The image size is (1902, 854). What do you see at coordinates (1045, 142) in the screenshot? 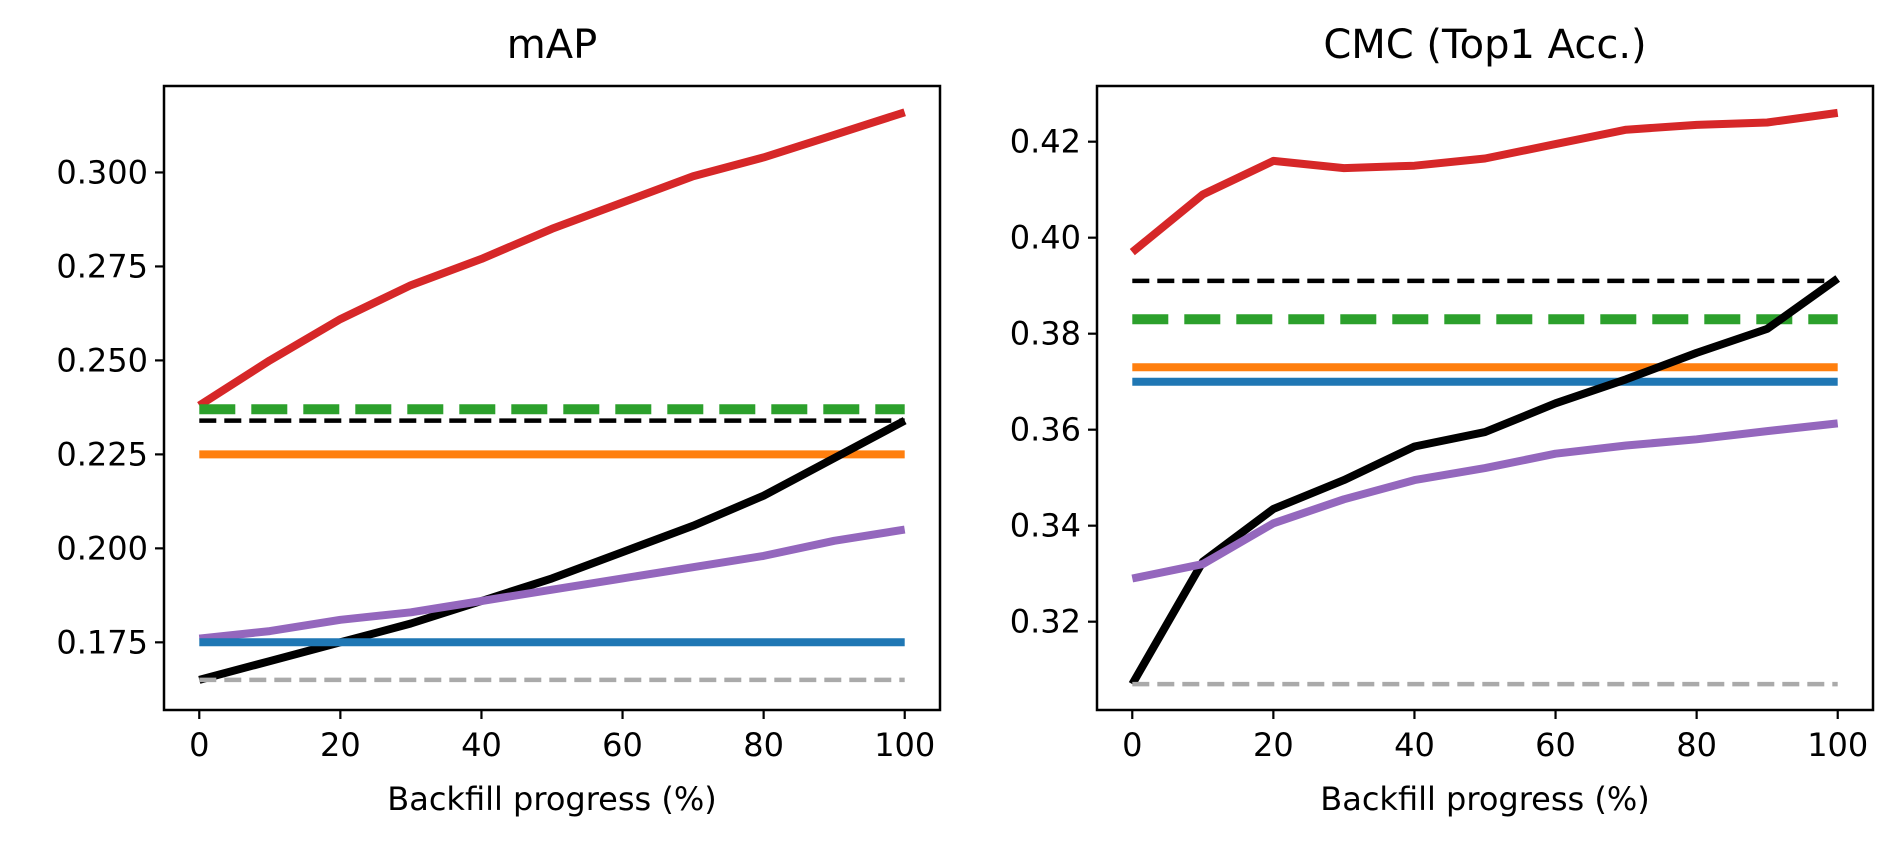
I see `y-tick-label: 0.42` at bounding box center [1045, 142].